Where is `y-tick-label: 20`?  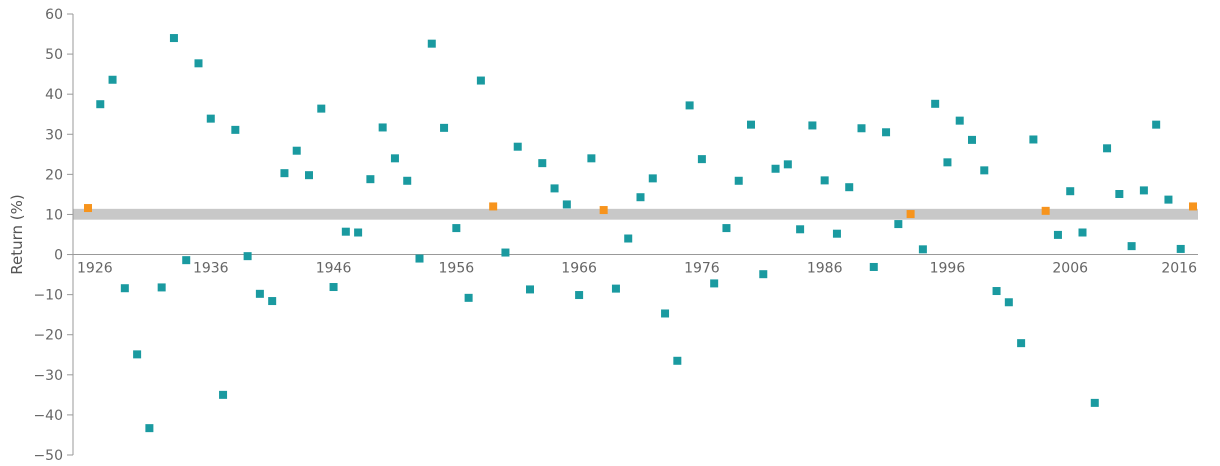
y-tick-label: 20 is located at coordinates (54, 175).